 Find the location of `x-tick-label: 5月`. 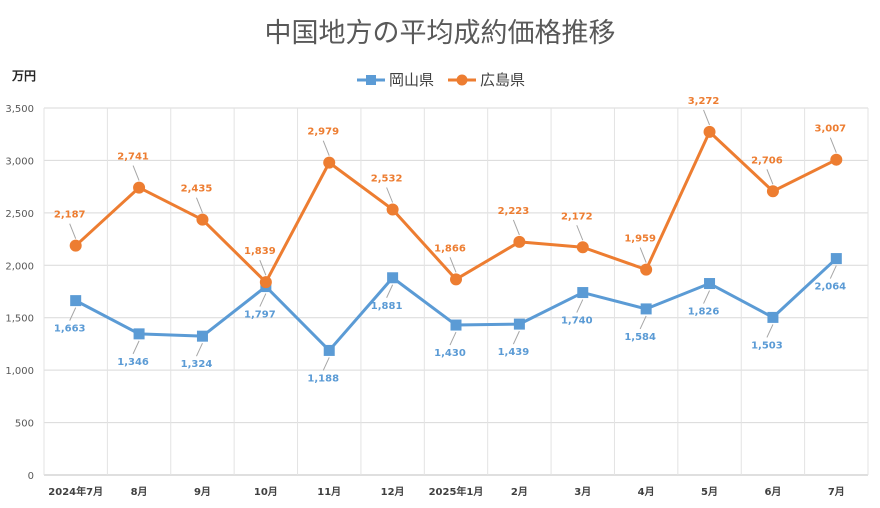

x-tick-label: 5月 is located at coordinates (709, 492).